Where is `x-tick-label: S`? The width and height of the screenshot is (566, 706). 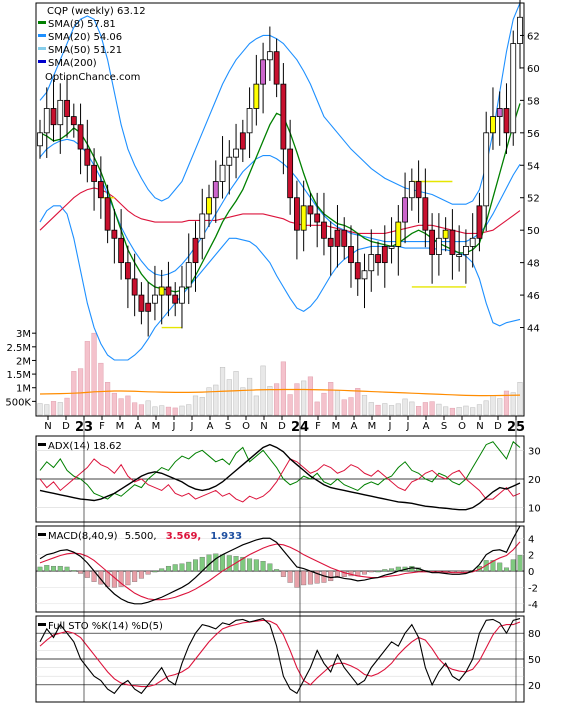
x-tick-label: S is located at coordinates (228, 426).